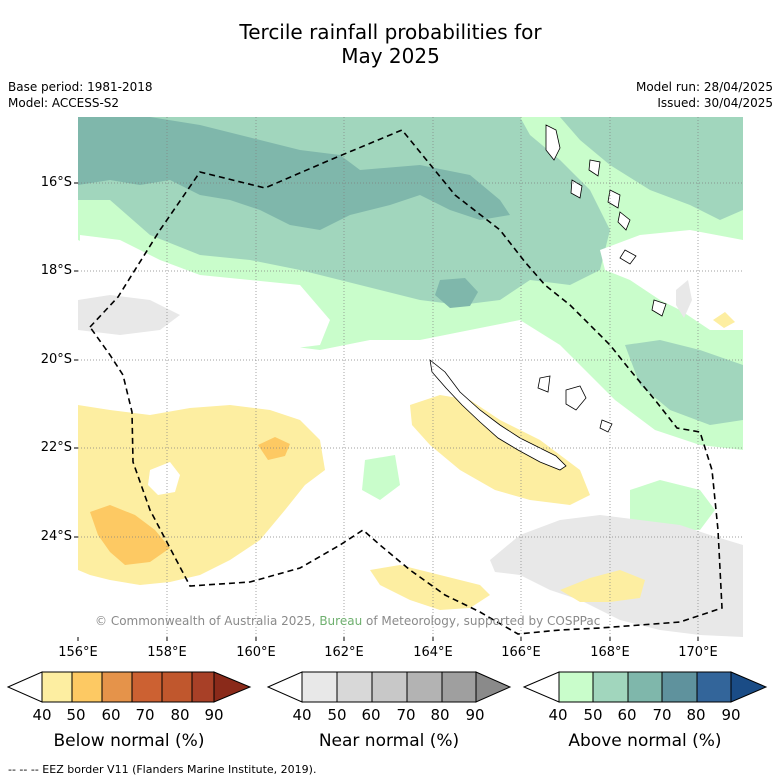 The width and height of the screenshot is (781, 781). Describe the element at coordinates (145, 715) in the screenshot. I see `cbar-below-tick: 70` at that location.